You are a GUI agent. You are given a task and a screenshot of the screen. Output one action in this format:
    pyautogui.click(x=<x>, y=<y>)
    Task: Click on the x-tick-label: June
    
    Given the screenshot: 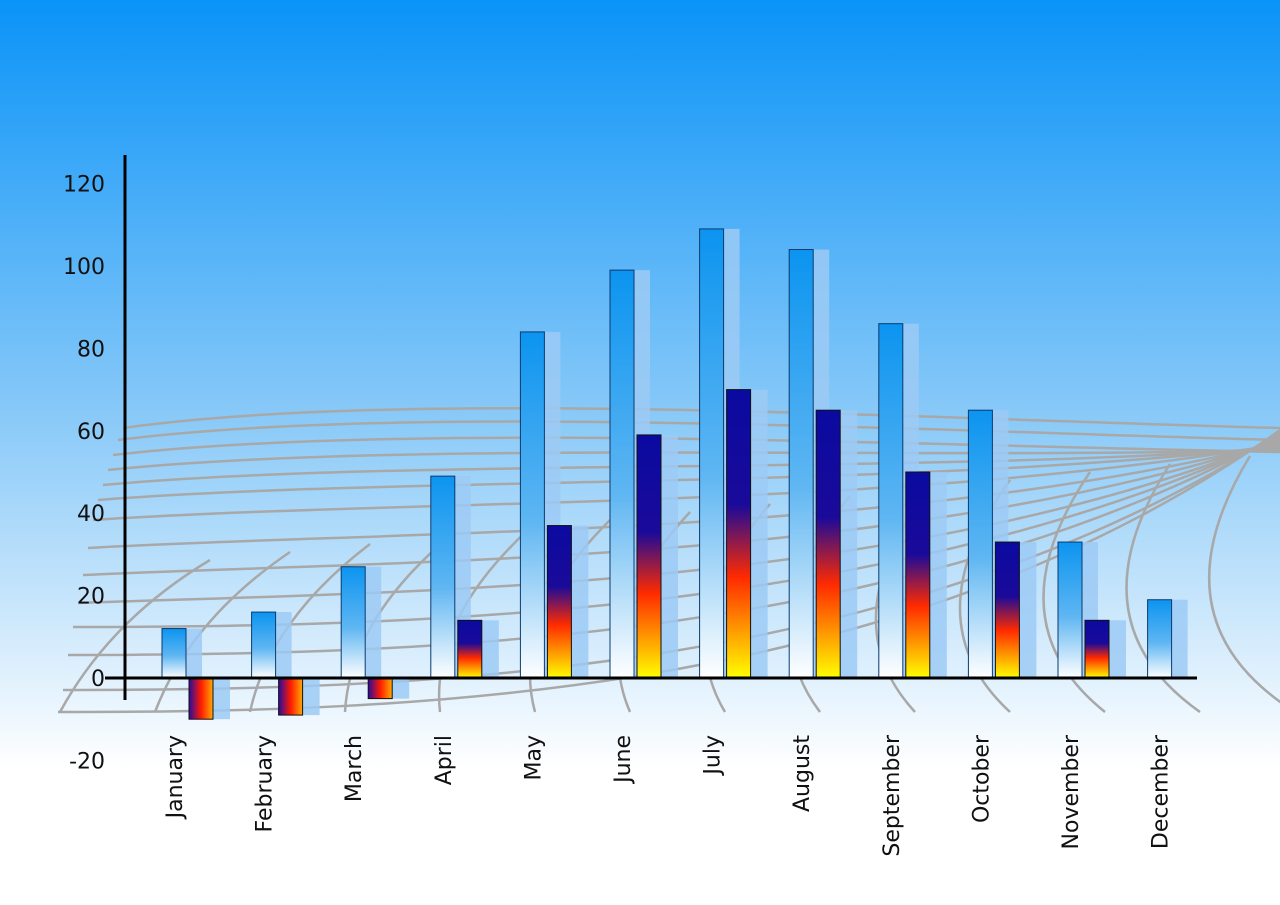 What is the action you would take?
    pyautogui.click(x=623, y=760)
    